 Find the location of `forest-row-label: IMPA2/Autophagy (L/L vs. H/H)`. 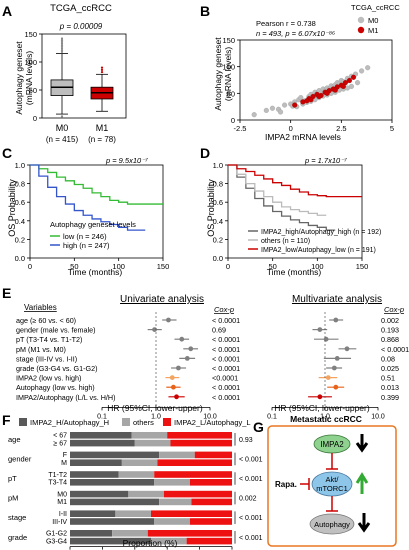

forest-row-label: IMPA2/Autophagy (L/L vs. H/H) is located at coordinates (65, 397).